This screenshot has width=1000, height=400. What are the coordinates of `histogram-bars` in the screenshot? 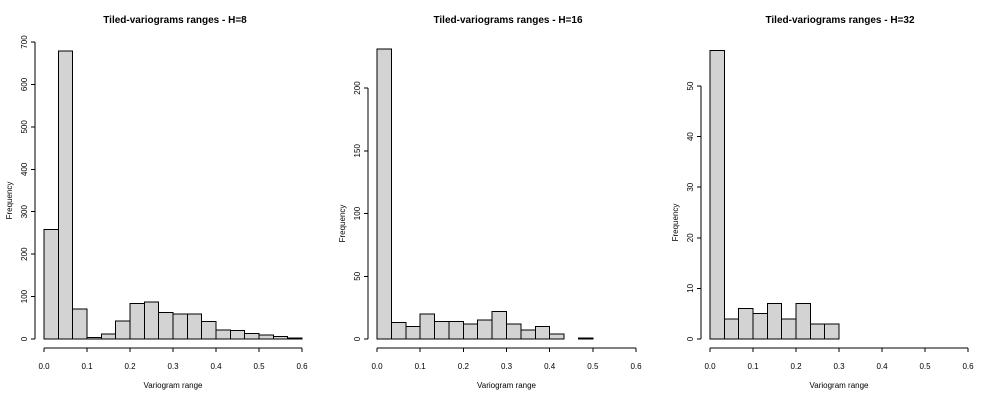 It's located at (774, 195).